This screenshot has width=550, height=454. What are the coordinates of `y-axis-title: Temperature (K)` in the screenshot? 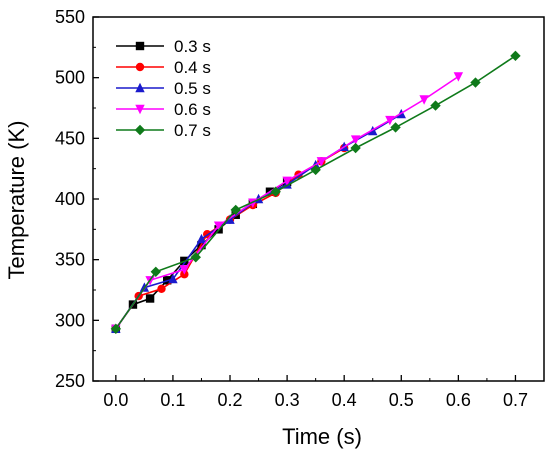 It's located at (16, 200).